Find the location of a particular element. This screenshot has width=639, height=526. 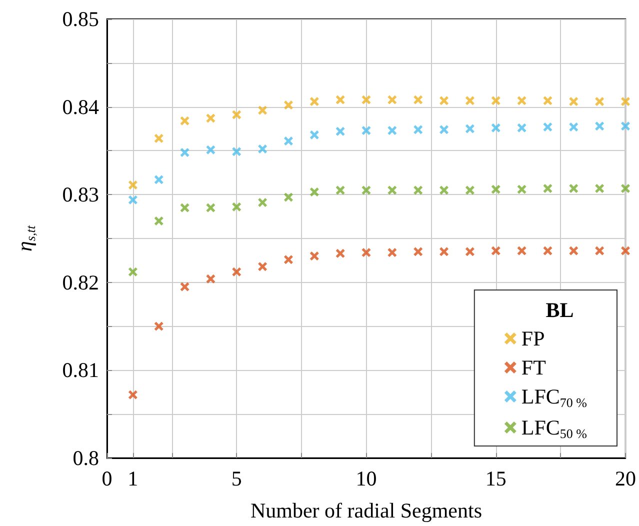

x-tick-label: 1 is located at coordinates (133, 478).